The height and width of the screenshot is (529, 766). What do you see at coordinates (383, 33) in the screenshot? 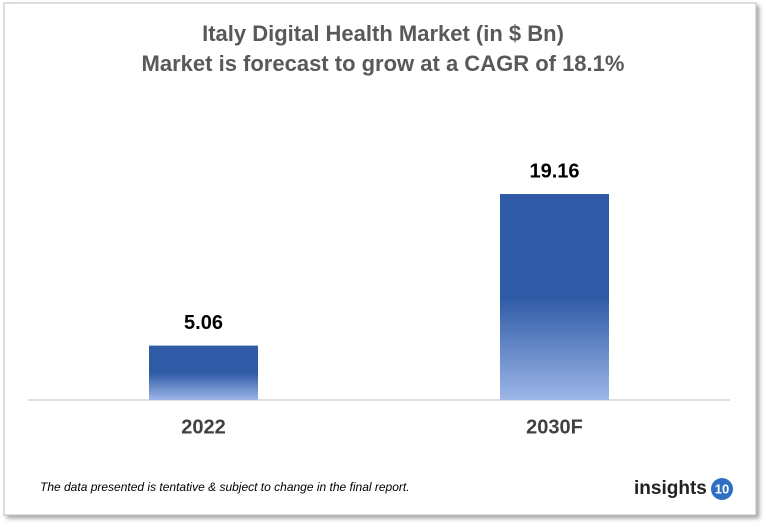
I see `chart-title: Italy Digital Health Market (in $ Bn)` at bounding box center [383, 33].